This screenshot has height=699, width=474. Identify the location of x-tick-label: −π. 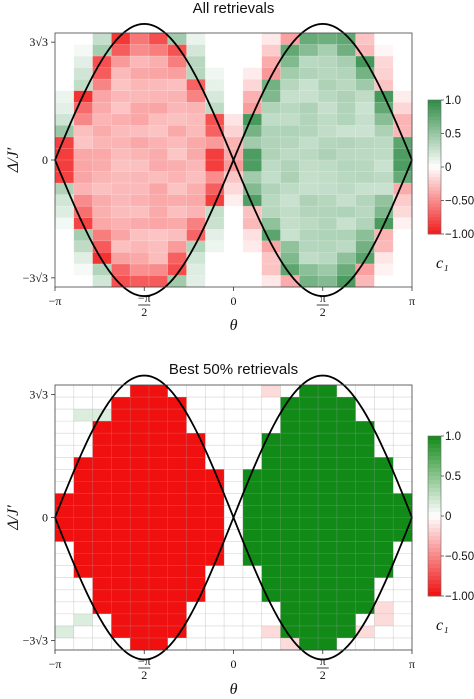
(144, 661).